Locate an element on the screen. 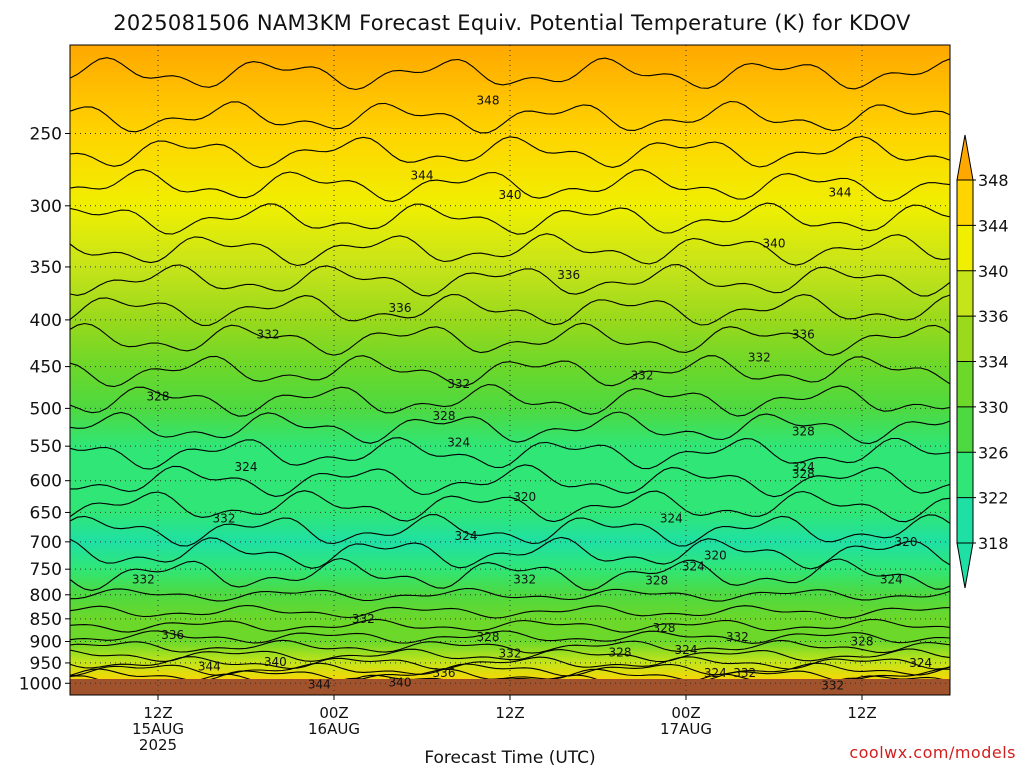 This screenshot has width=1024, height=768. y-tick-label: 650 is located at coordinates (46, 513).